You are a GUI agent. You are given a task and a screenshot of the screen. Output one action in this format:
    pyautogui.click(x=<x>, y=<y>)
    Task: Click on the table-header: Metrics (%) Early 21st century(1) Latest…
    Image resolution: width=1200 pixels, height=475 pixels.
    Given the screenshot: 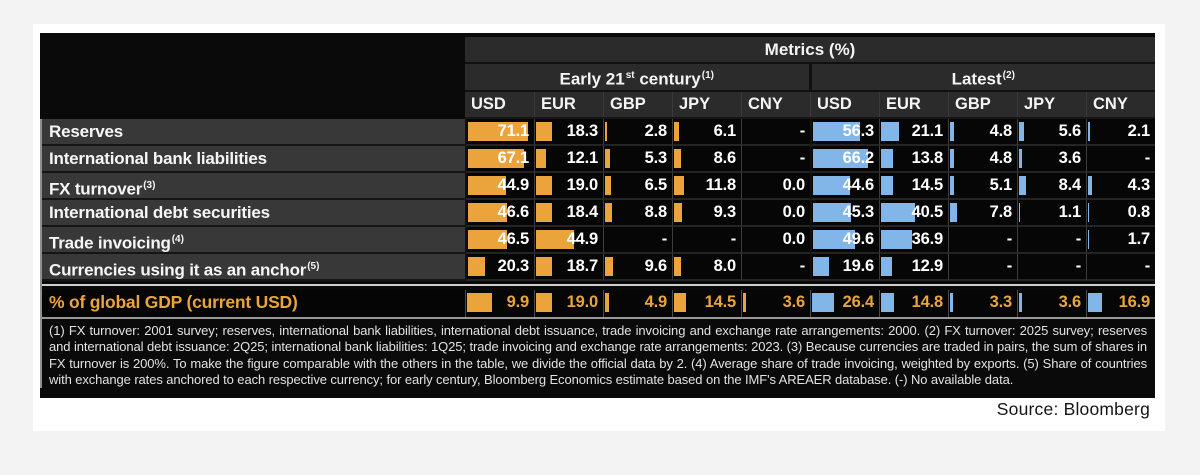 What is the action you would take?
    pyautogui.click(x=810, y=78)
    